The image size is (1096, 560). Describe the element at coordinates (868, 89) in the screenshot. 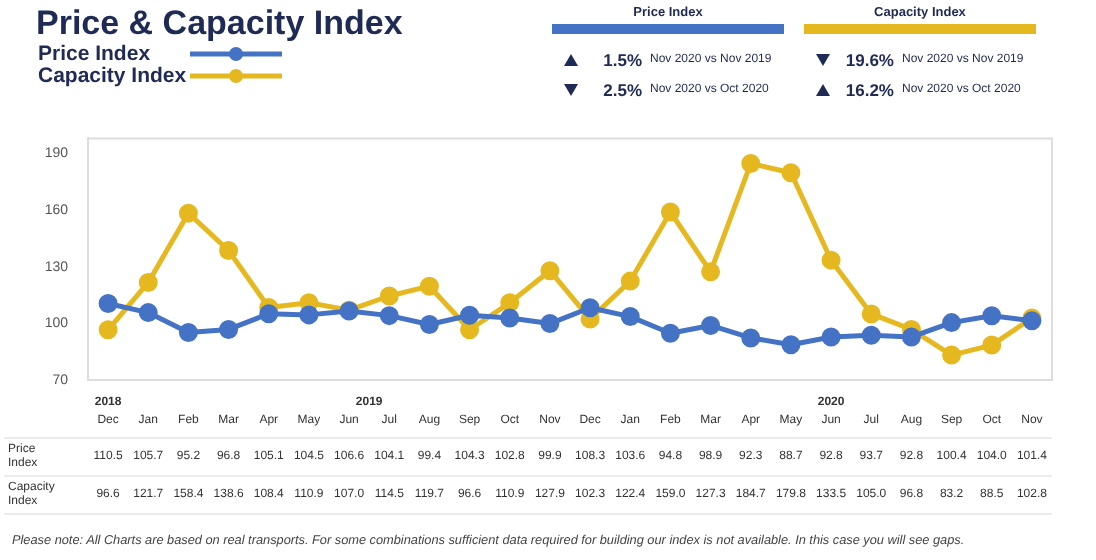

I see `text: 16.2%` at that location.